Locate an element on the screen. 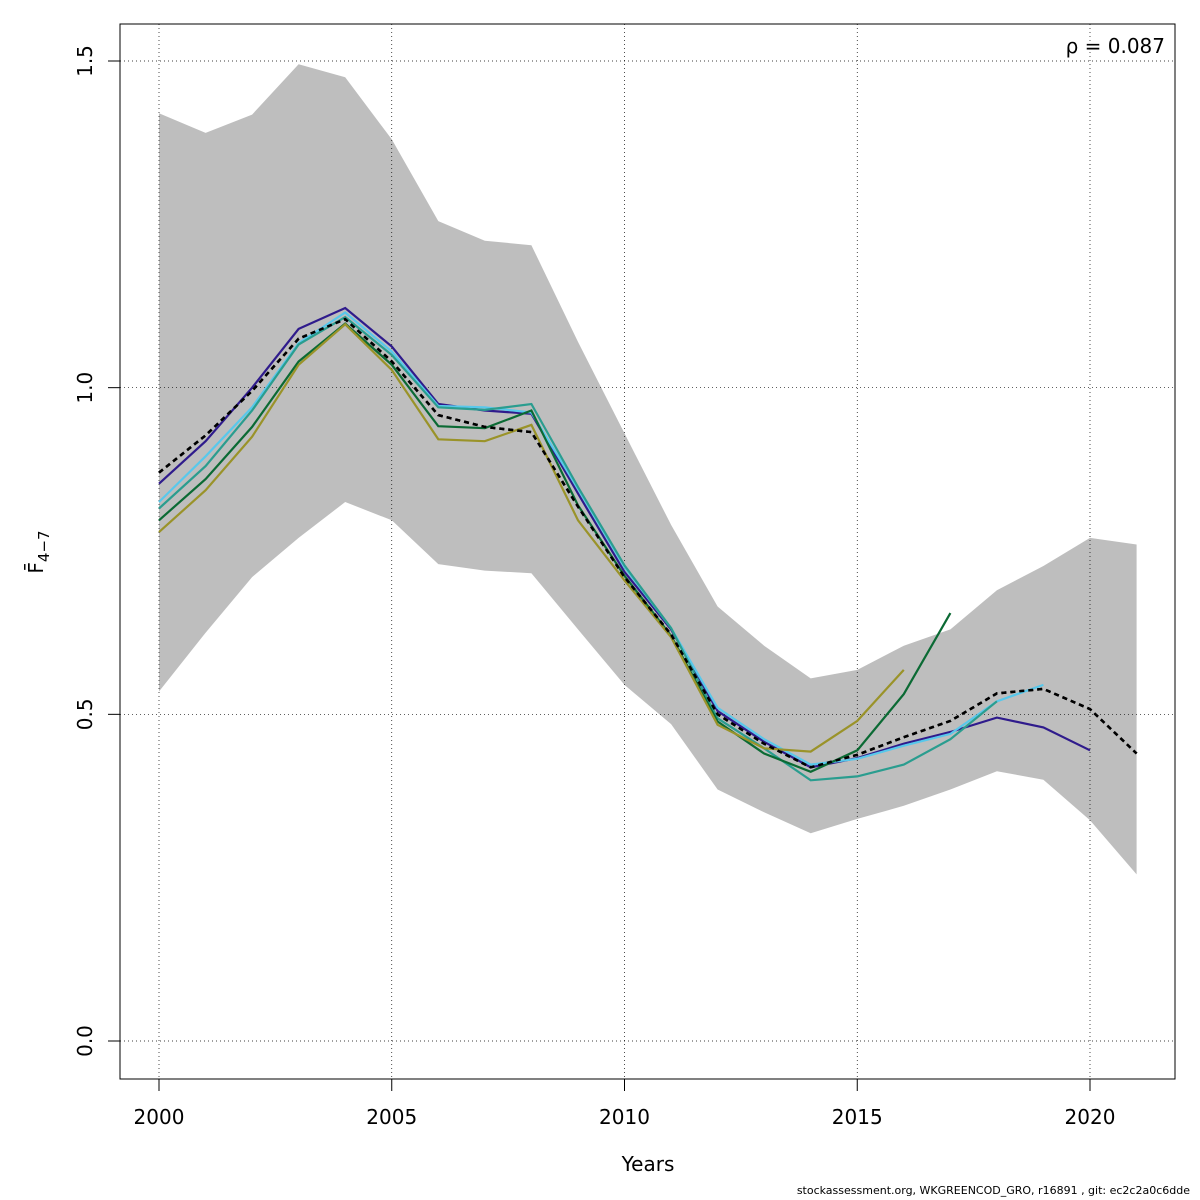  y-axis: 0.0 0.5 1.0 1.5 is located at coordinates (97, 551).